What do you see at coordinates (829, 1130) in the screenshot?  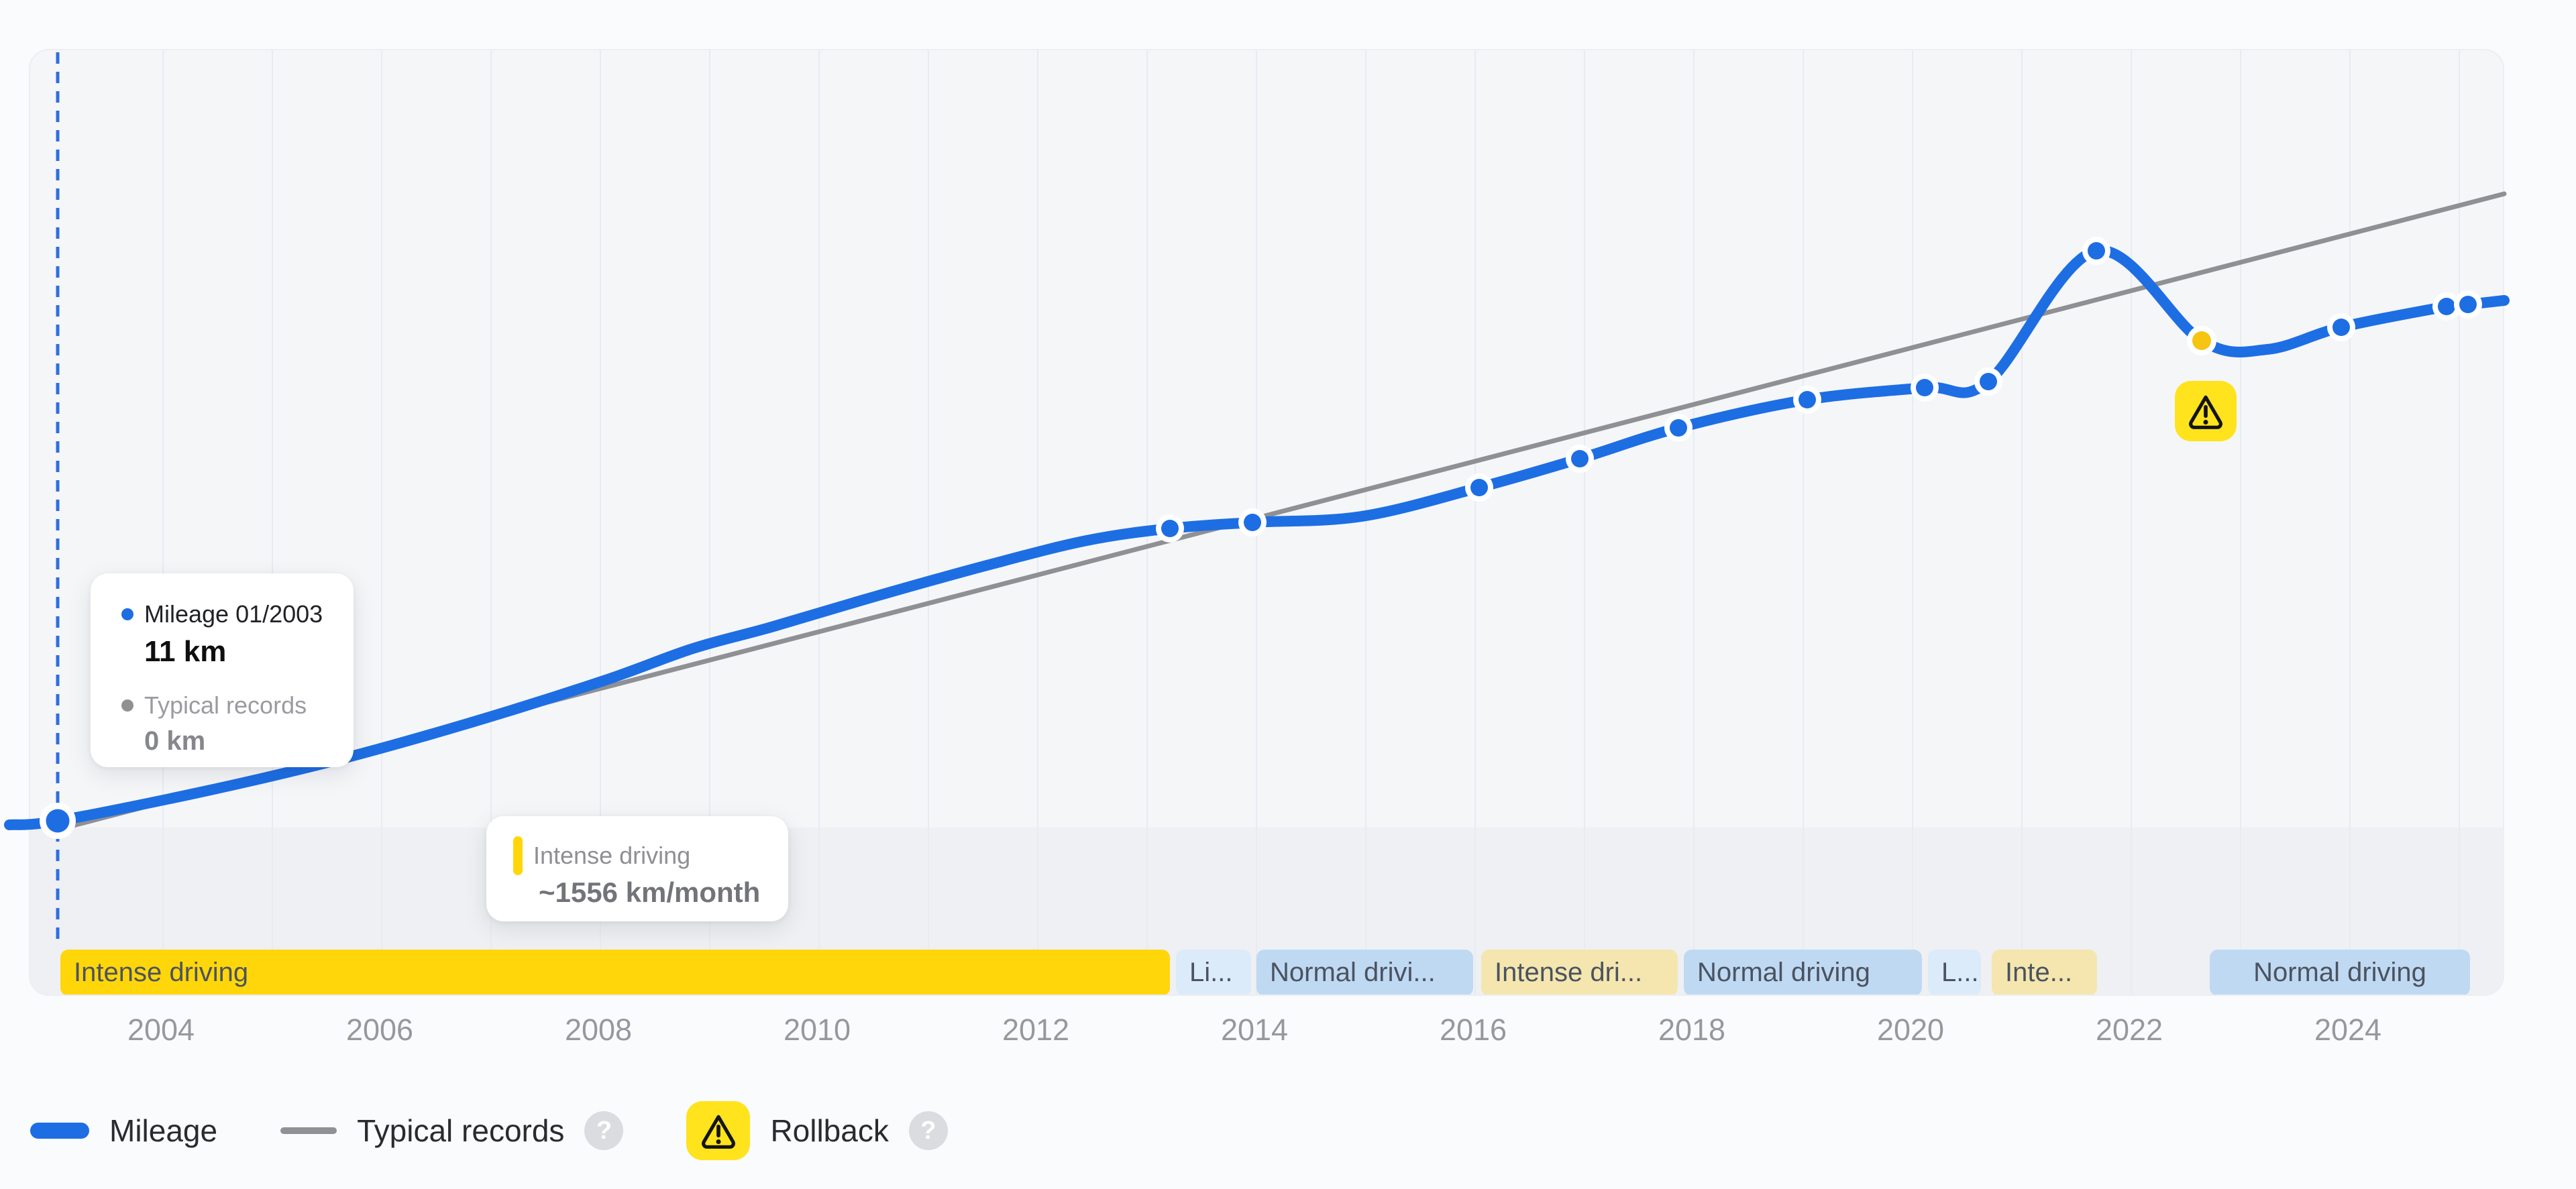 I see `legend-rollback-label: Rollback` at bounding box center [829, 1130].